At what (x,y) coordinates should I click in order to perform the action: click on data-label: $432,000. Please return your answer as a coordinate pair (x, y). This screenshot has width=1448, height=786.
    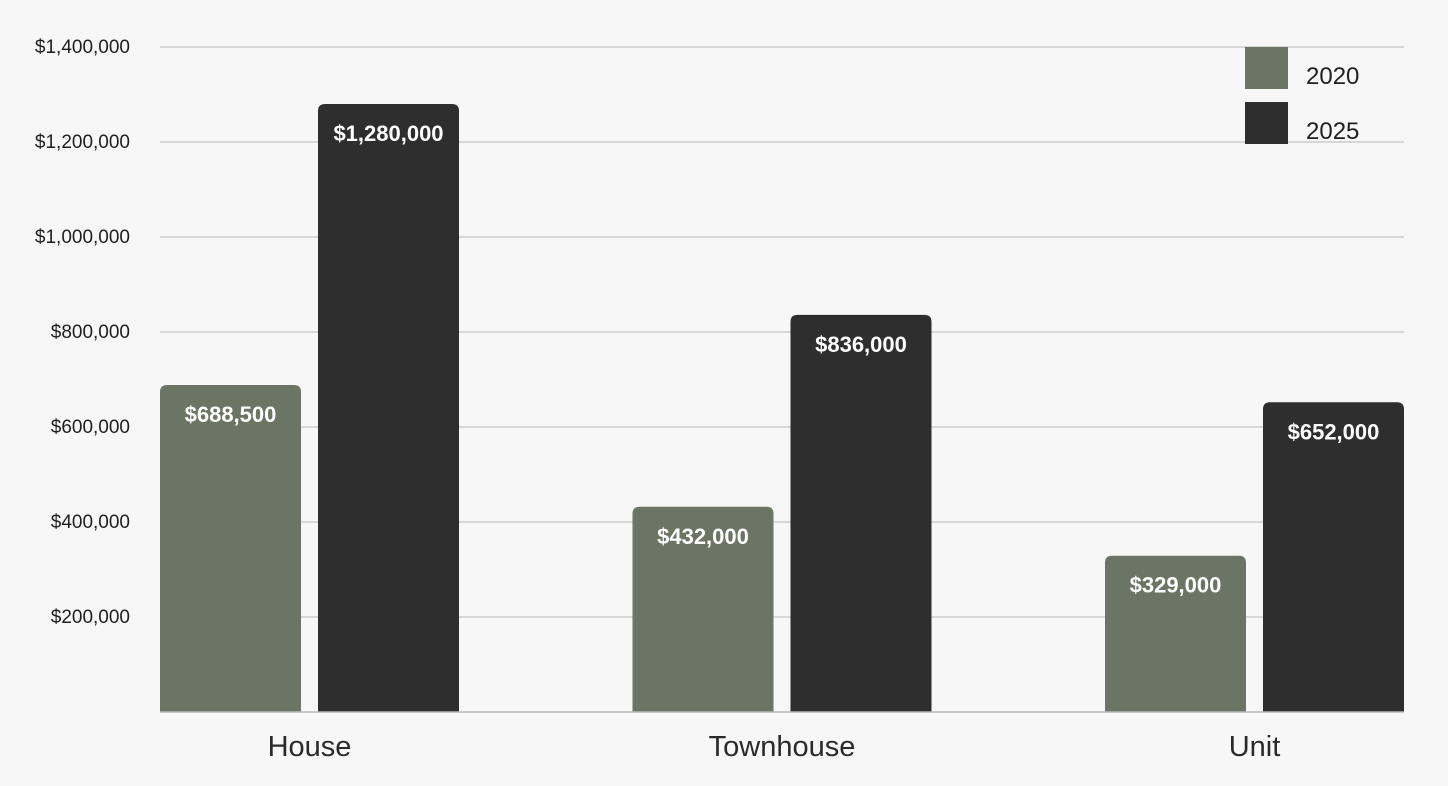
    Looking at the image, I should click on (703, 536).